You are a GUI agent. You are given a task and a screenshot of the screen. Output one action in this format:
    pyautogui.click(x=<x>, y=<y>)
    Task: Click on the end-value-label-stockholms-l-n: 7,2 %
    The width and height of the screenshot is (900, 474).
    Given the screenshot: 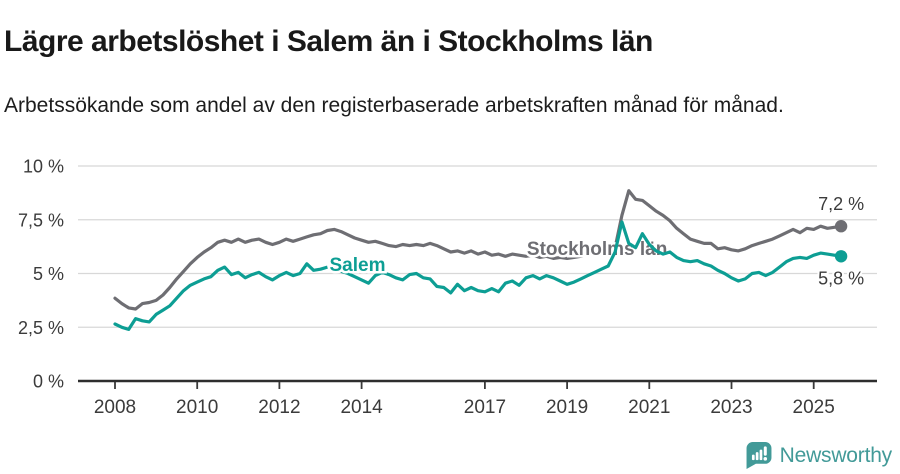 What is the action you would take?
    pyautogui.click(x=841, y=204)
    